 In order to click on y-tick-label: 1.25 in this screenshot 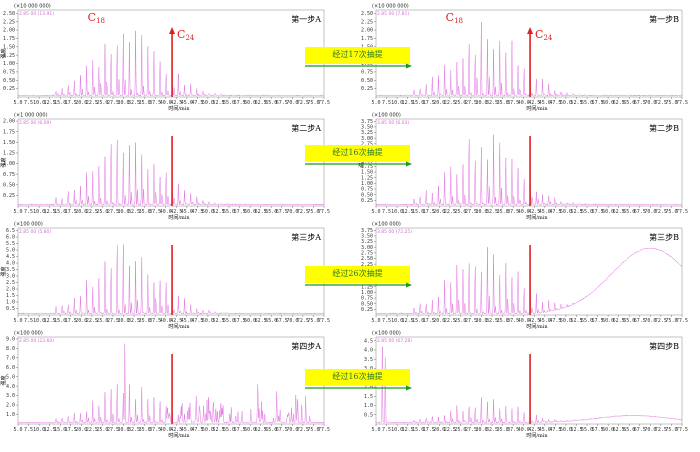, I will do `click(367, 287)`.